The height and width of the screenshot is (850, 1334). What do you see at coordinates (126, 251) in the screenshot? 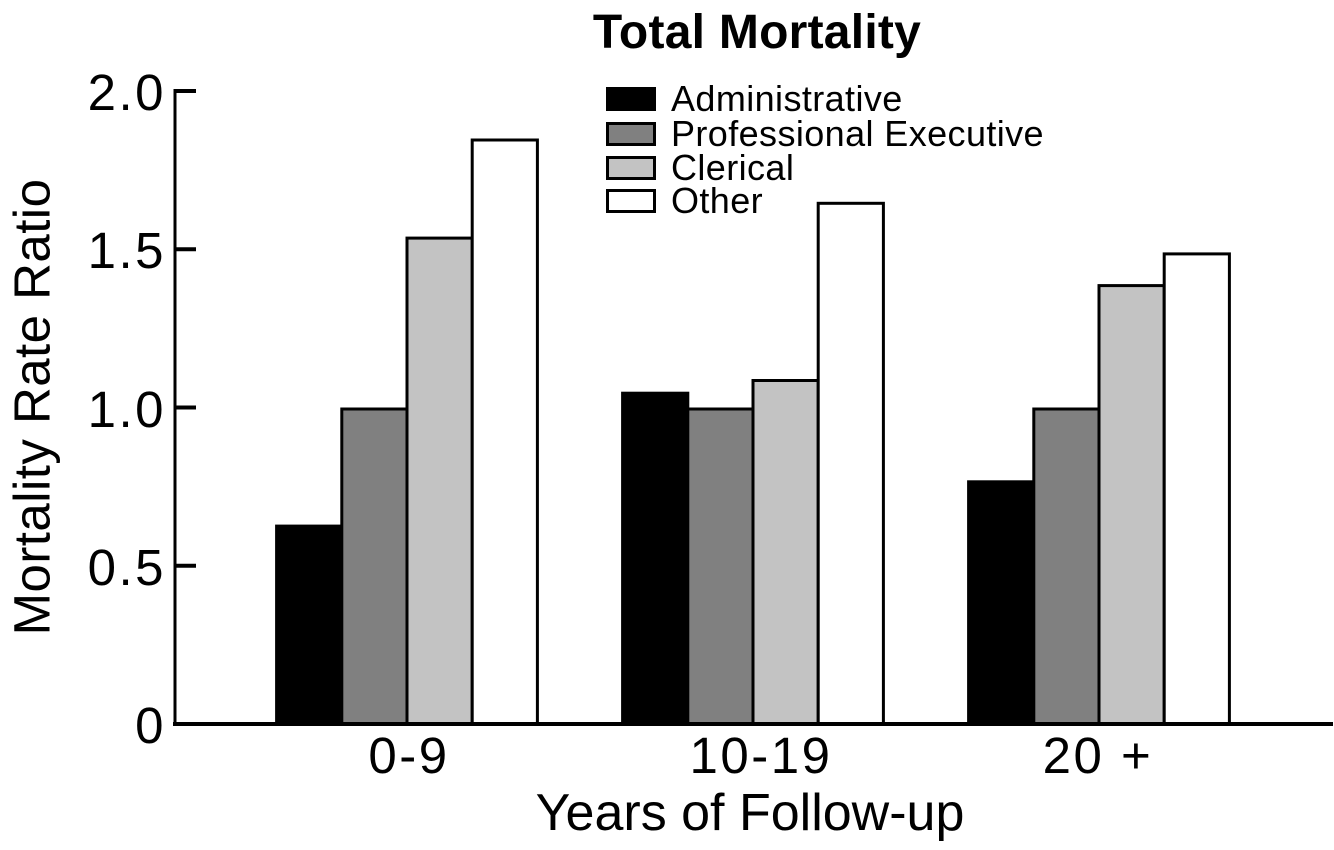
I see `y-tick-label: 1.5` at bounding box center [126, 251].